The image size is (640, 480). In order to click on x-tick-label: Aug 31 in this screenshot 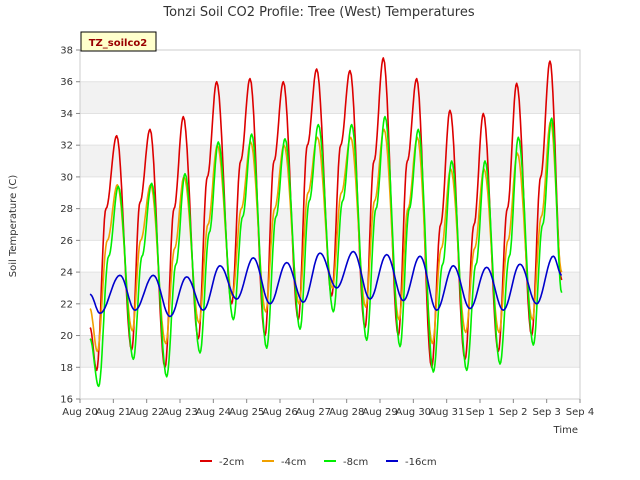, I will do `click(446, 412)`.